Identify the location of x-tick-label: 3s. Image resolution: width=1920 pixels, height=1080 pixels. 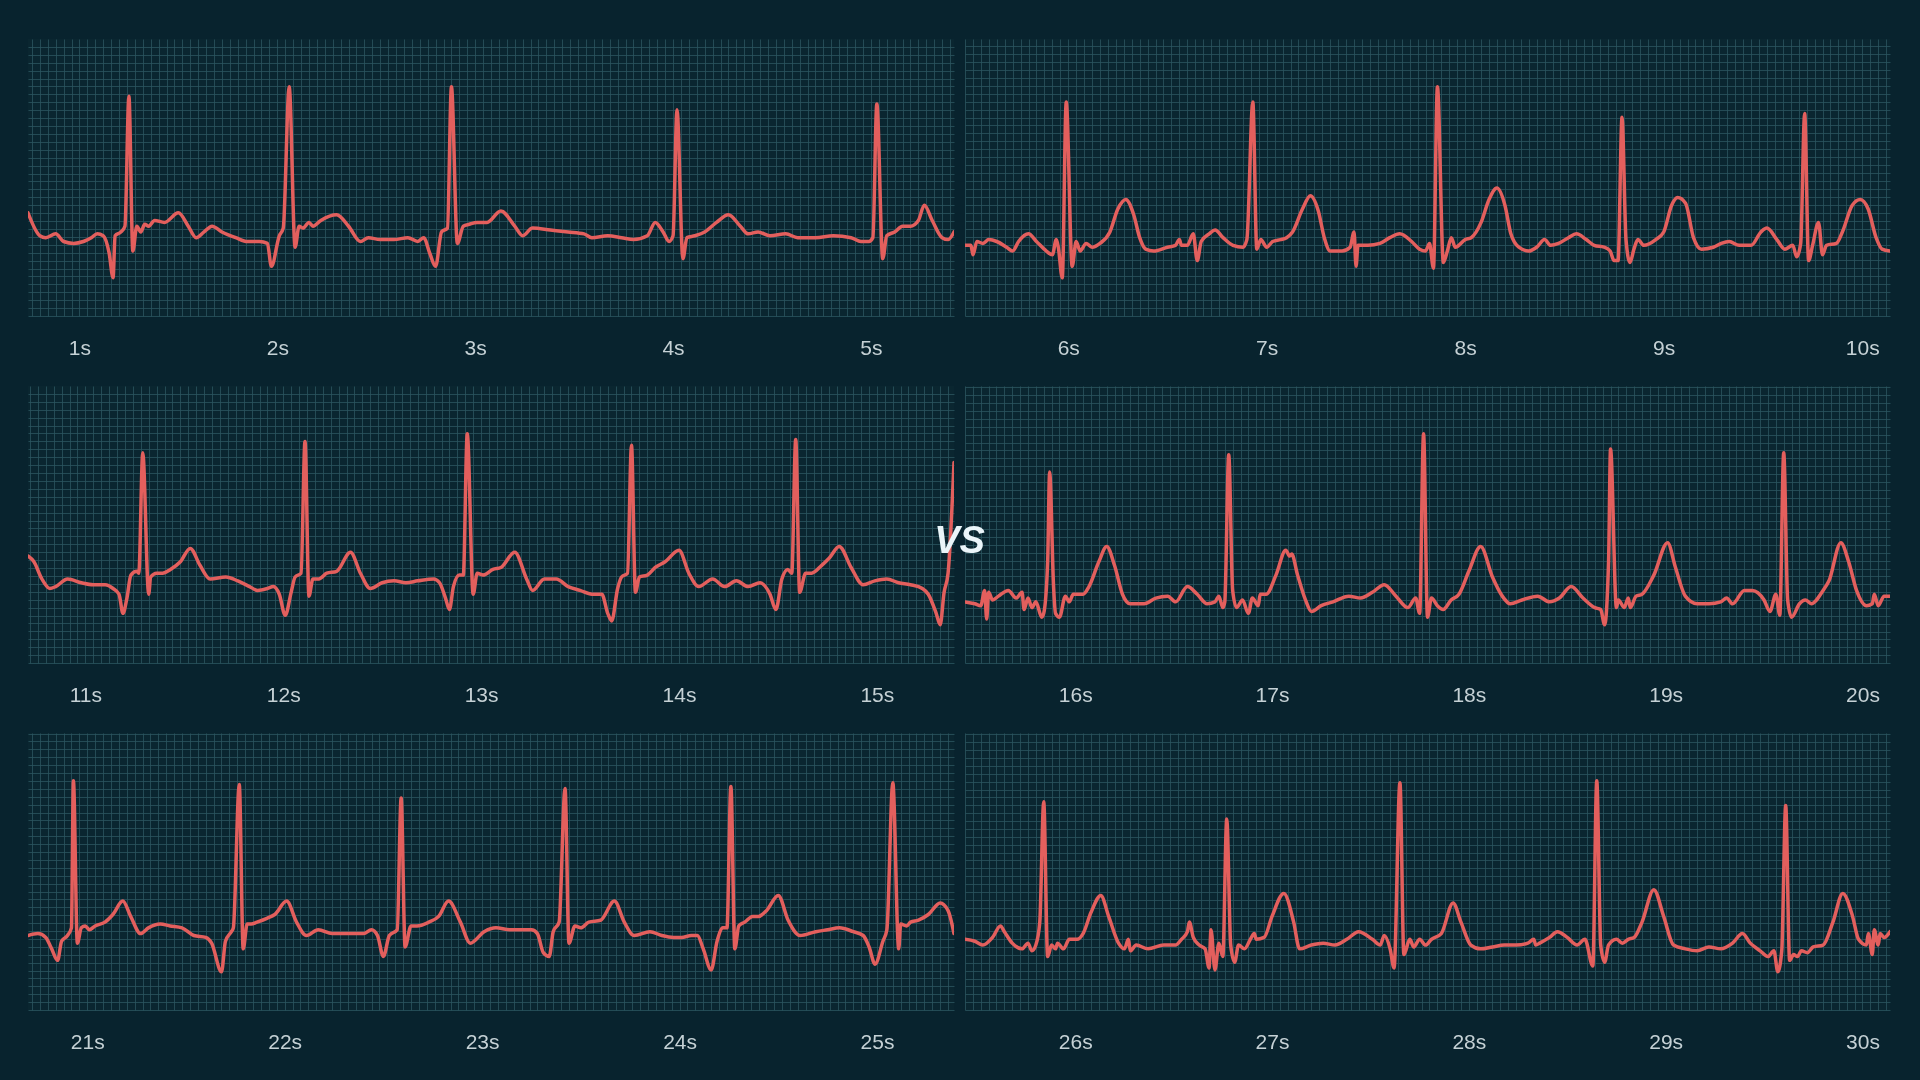
(475, 347).